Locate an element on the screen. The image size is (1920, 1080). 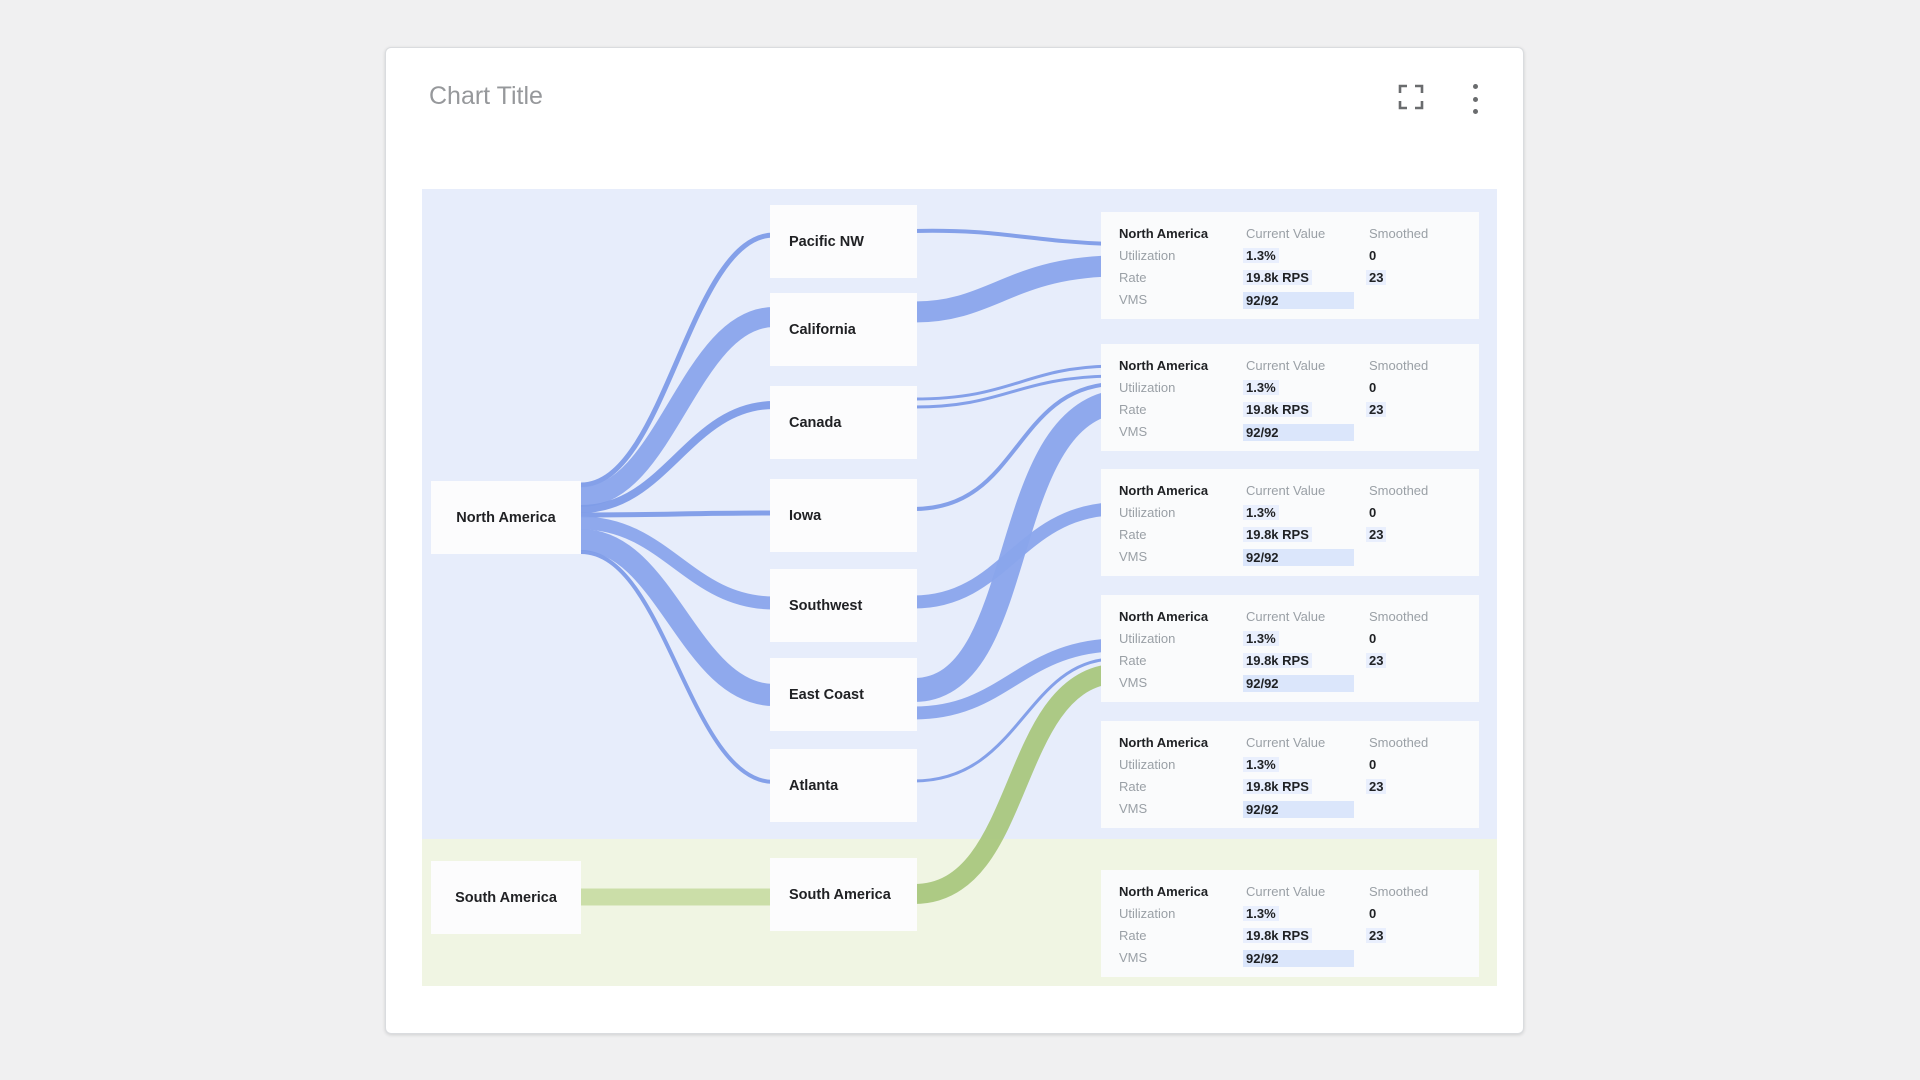
node-north-america: North America is located at coordinates (506, 517).